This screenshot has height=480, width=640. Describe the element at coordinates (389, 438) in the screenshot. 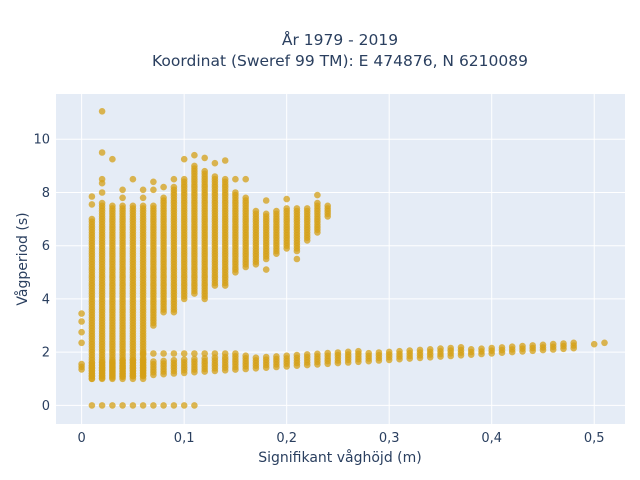

I see `x-tick-label: 0,3` at that location.